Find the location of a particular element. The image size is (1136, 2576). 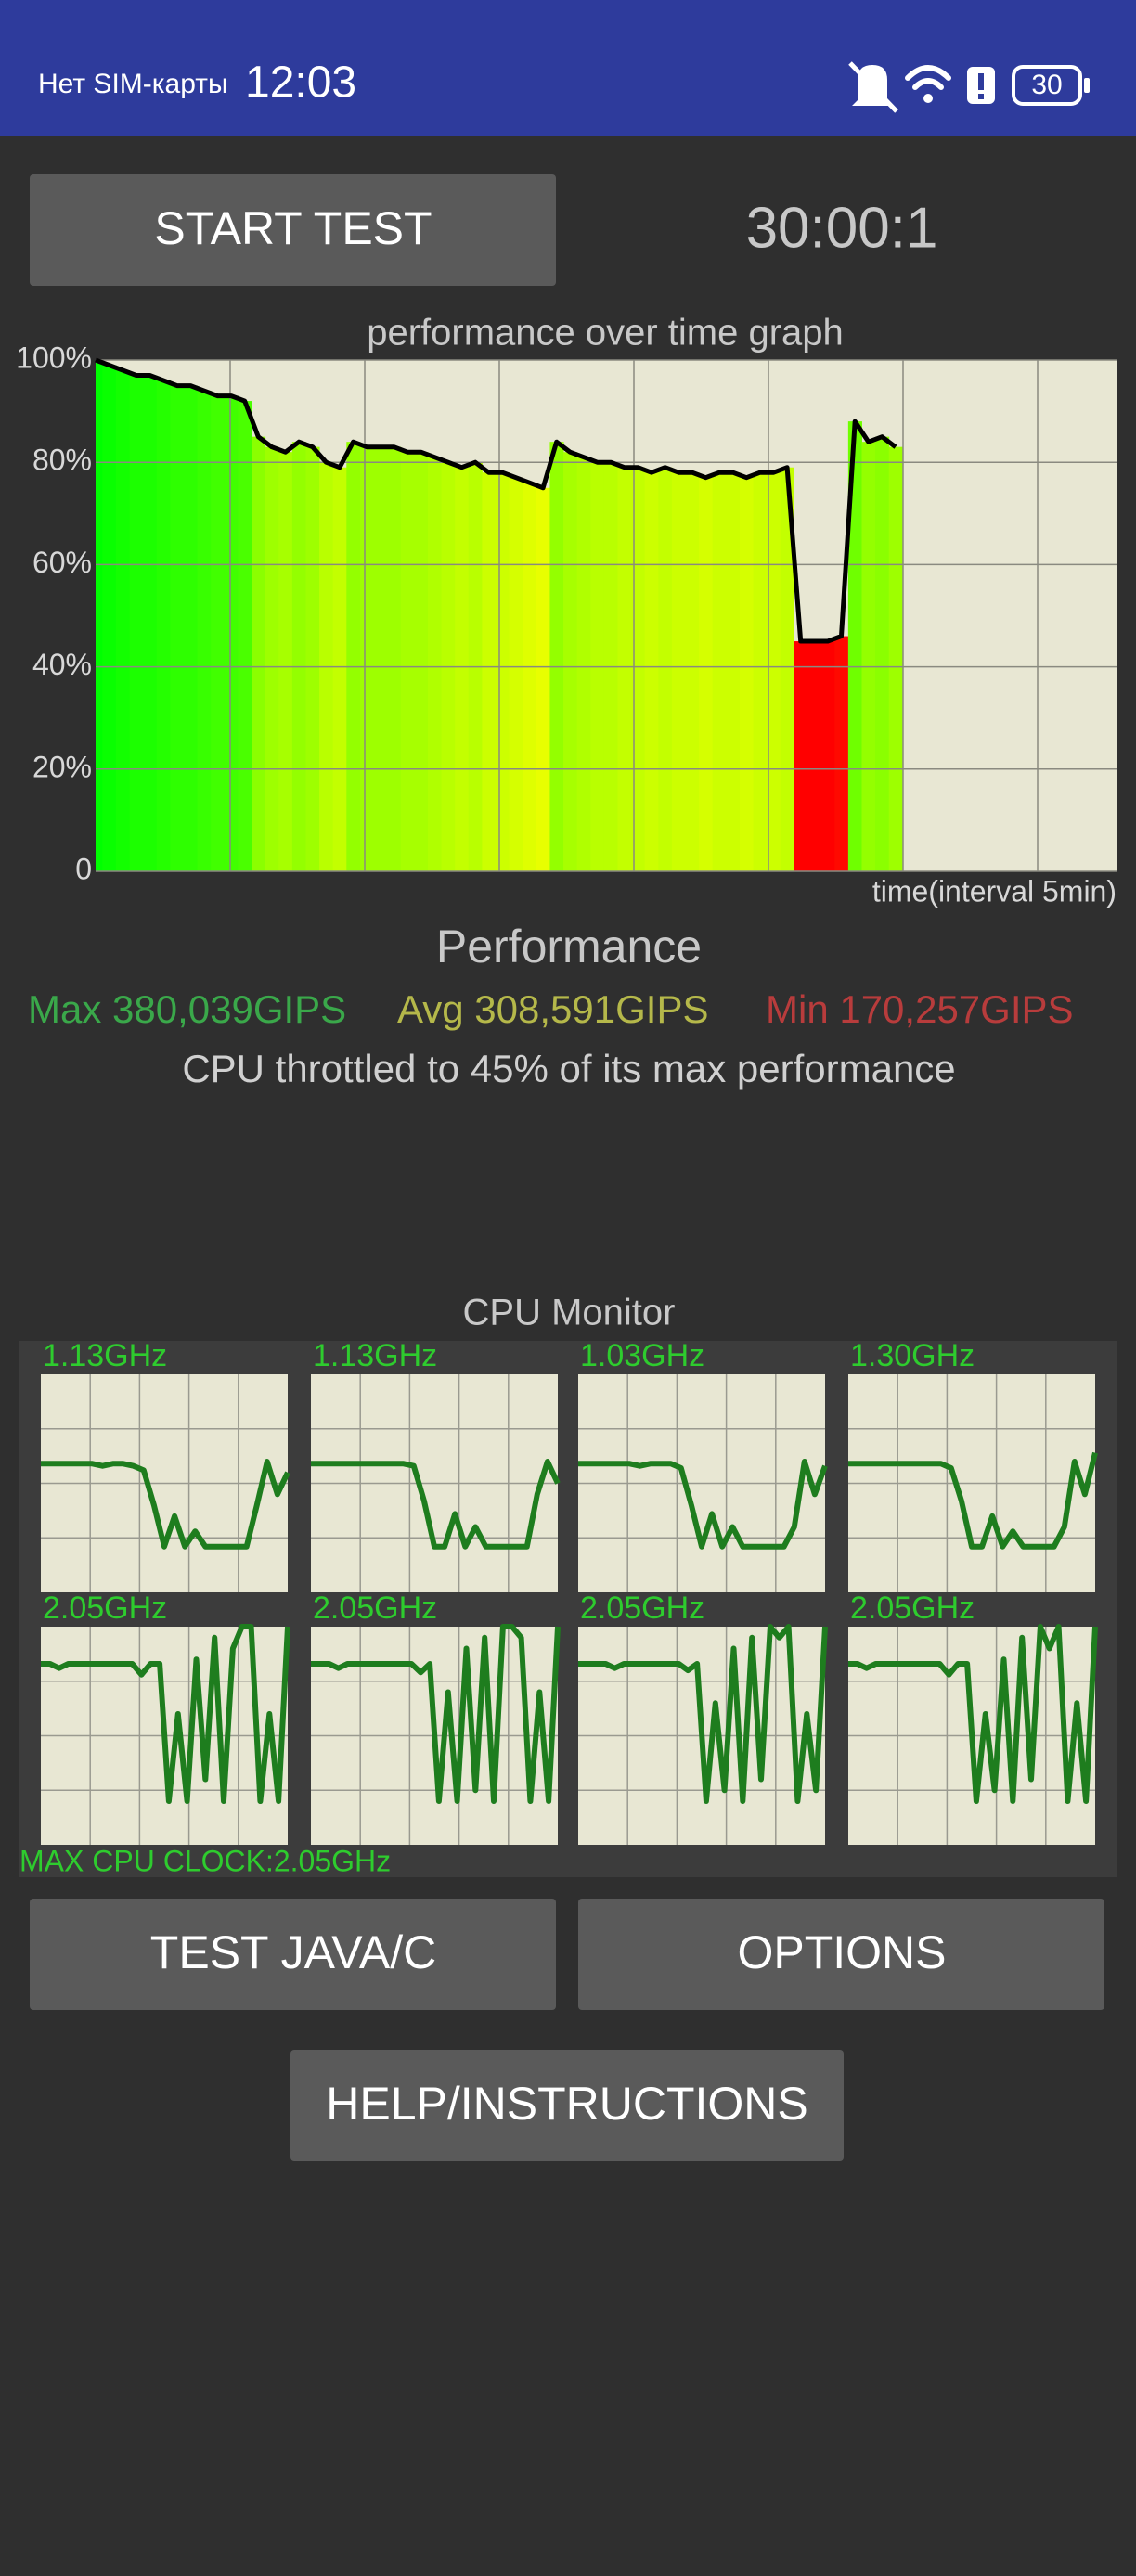

clock: 12:03 is located at coordinates (300, 83).